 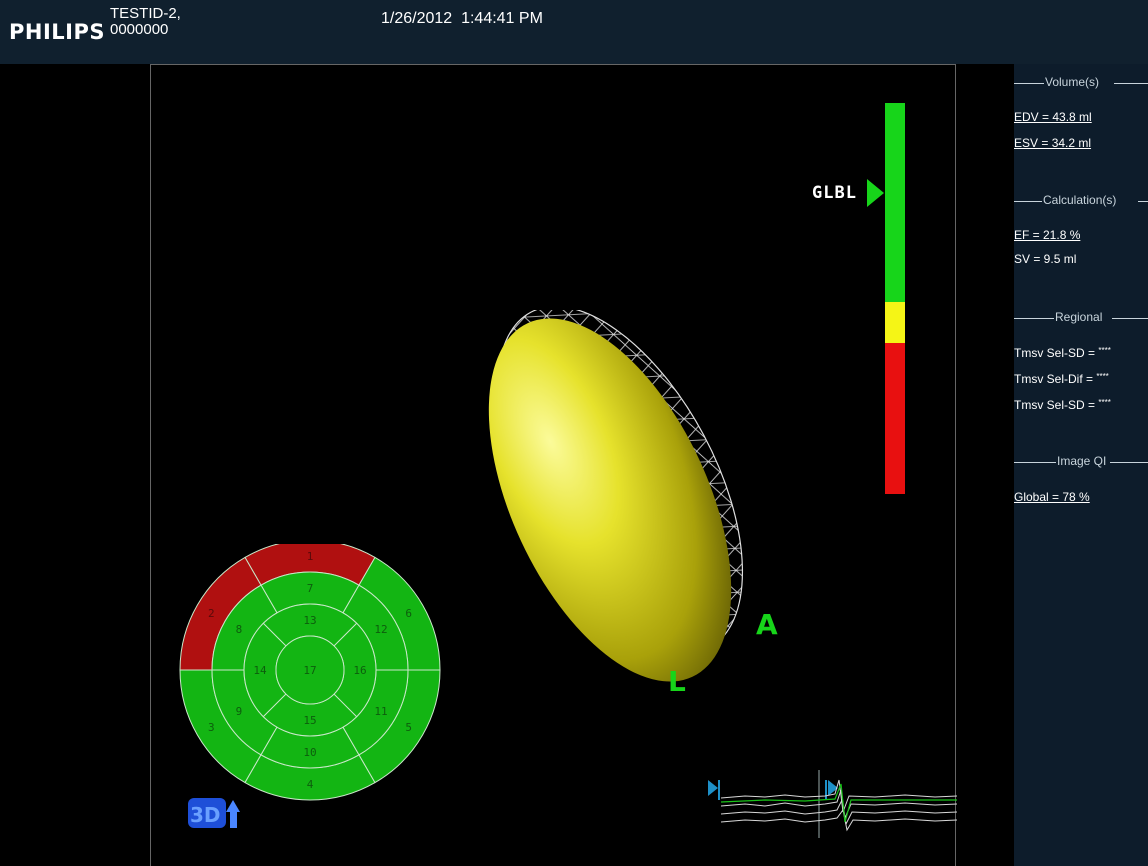 What do you see at coordinates (833, 788) in the screenshot?
I see `ecg-right-marker-icon` at bounding box center [833, 788].